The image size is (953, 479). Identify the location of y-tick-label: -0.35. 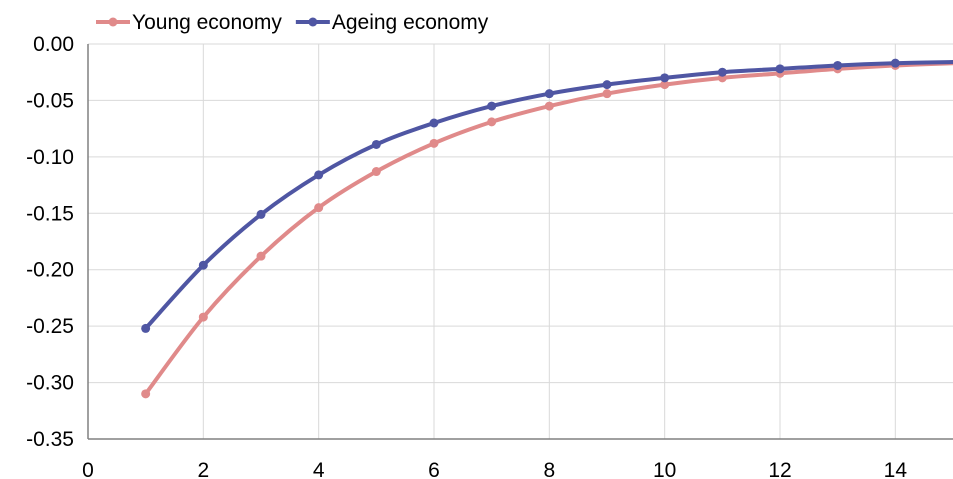
(50, 439).